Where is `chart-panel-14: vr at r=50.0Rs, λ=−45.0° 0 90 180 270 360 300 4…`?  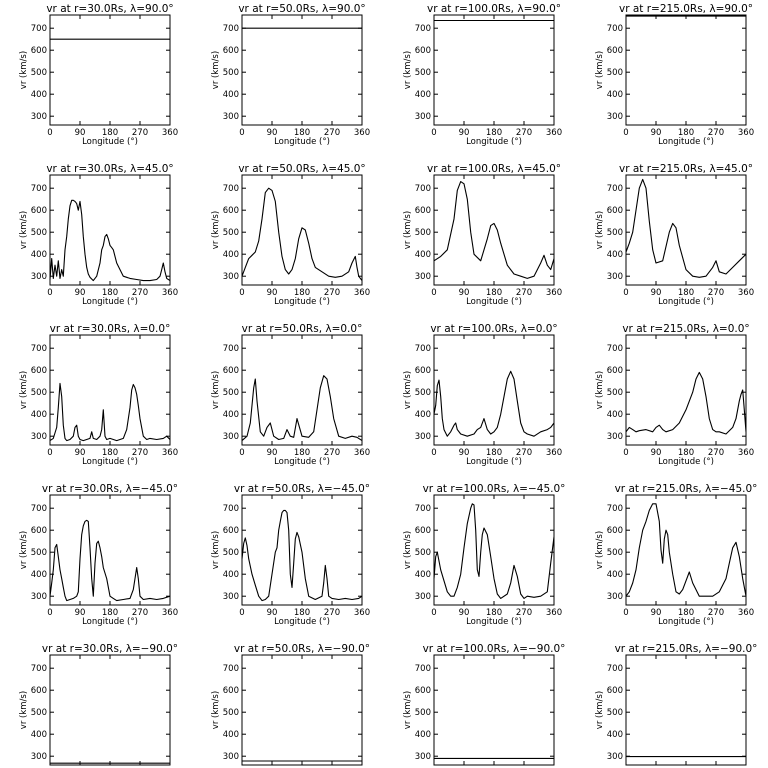 chart-panel-14: vr at r=50.0Rs, λ=−45.0° 0 90 180 270 360 300 4… is located at coordinates (290, 555).